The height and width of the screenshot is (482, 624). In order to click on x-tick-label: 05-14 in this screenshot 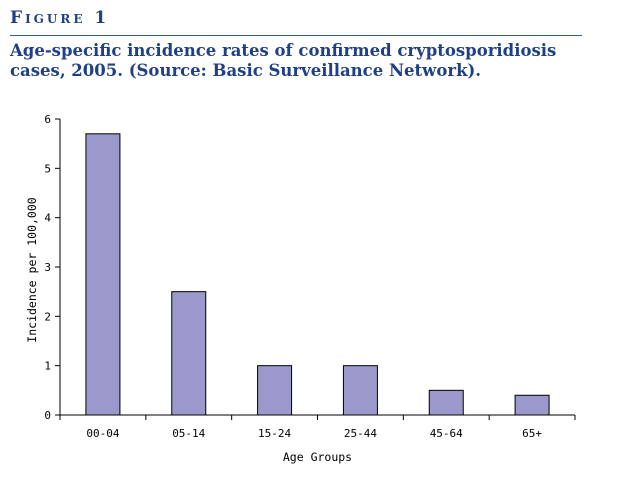, I will do `click(188, 433)`.